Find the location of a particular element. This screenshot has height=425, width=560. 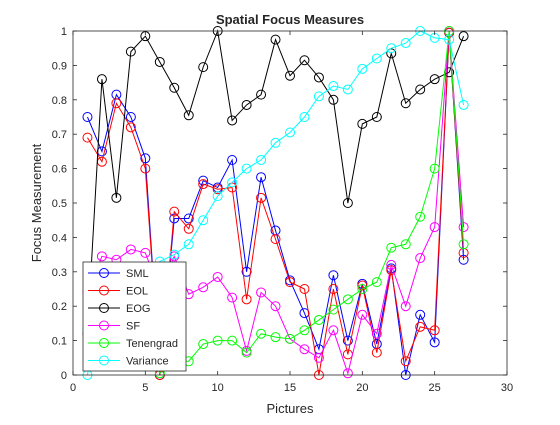

x-tick-label: 0 is located at coordinates (73, 388).